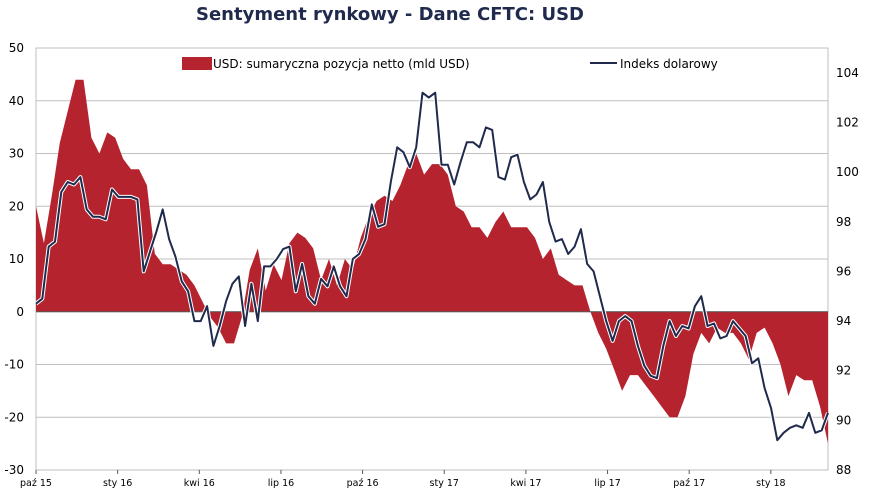  Describe the element at coordinates (770, 483) in the screenshot. I see `x-tick-label: sty 18` at that location.